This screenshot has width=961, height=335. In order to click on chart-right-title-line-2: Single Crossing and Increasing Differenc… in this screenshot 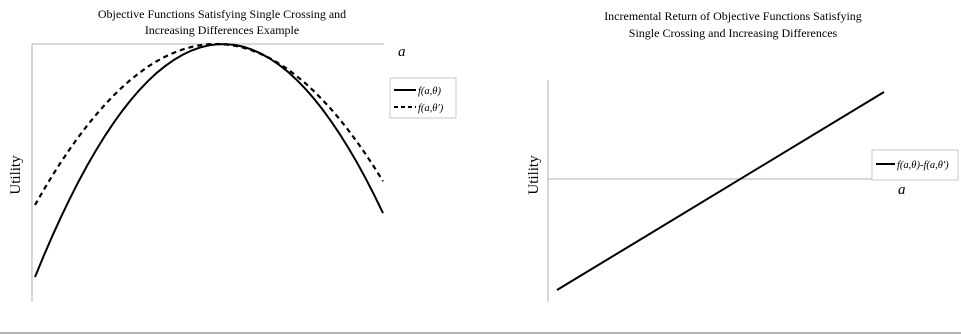, I will do `click(733, 33)`.